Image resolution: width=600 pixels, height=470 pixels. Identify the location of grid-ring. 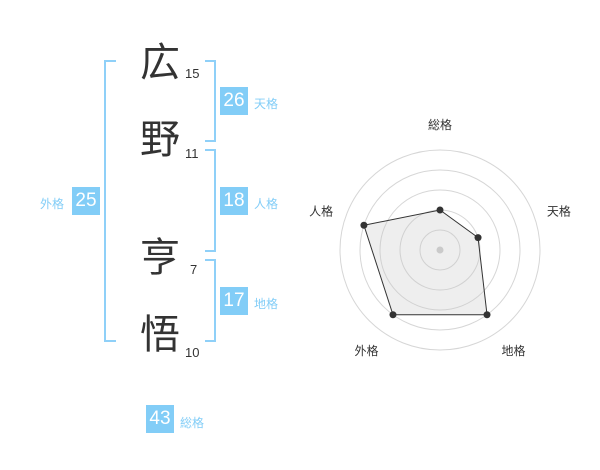
(440, 250).